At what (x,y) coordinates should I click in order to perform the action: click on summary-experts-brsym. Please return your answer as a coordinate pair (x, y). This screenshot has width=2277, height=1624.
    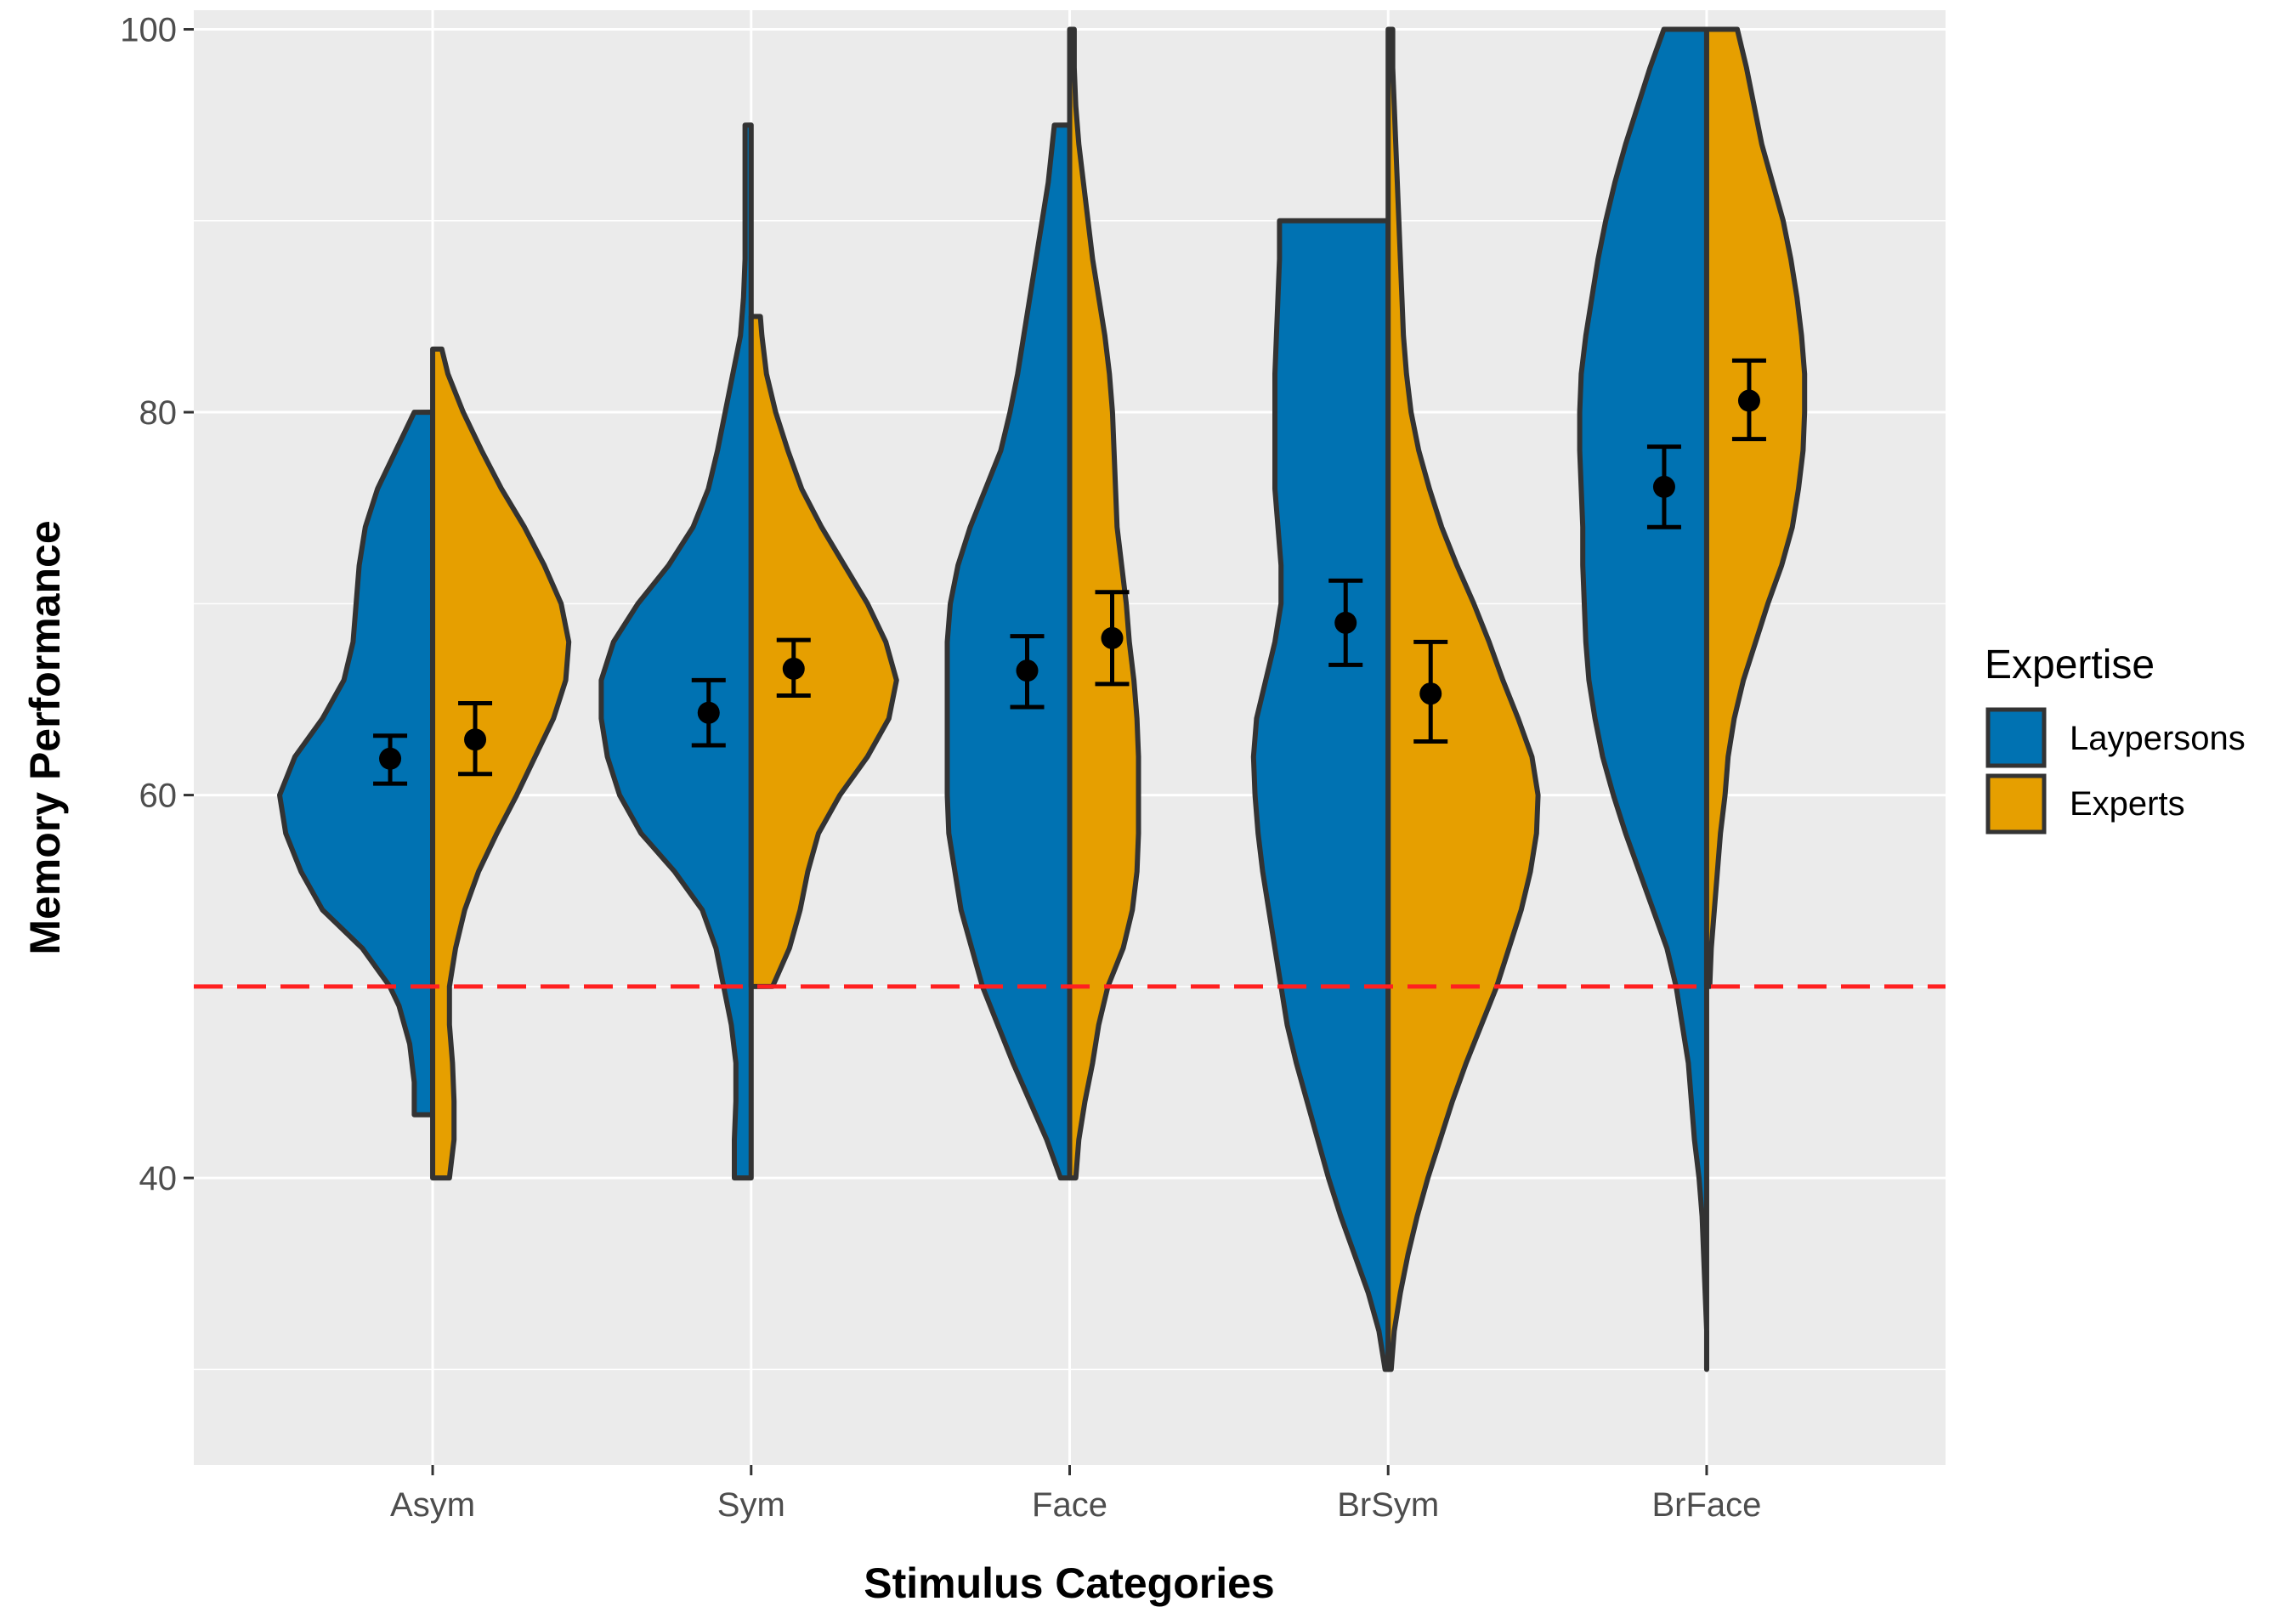
    Looking at the image, I should click on (1430, 691).